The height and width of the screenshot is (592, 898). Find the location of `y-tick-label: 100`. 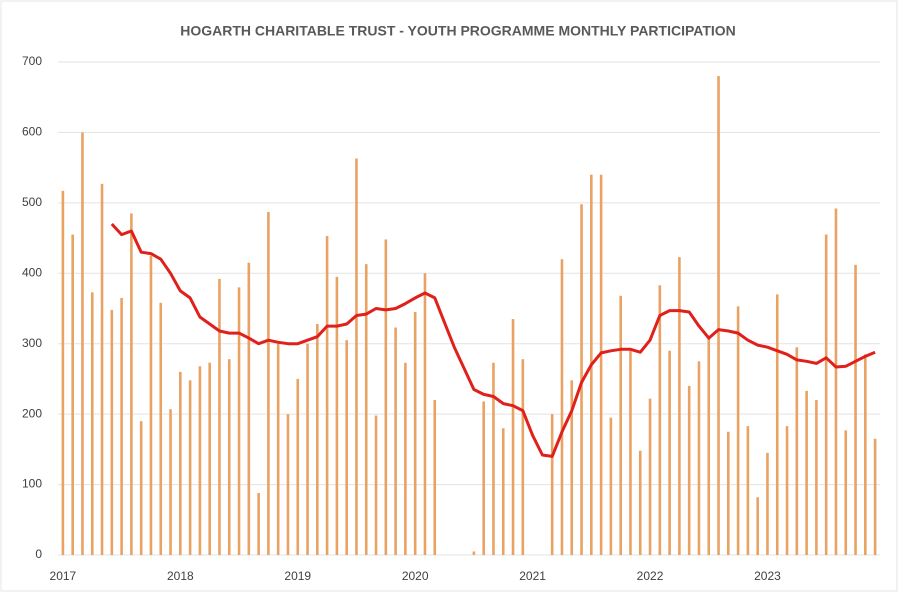

y-tick-label: 100 is located at coordinates (32, 484).